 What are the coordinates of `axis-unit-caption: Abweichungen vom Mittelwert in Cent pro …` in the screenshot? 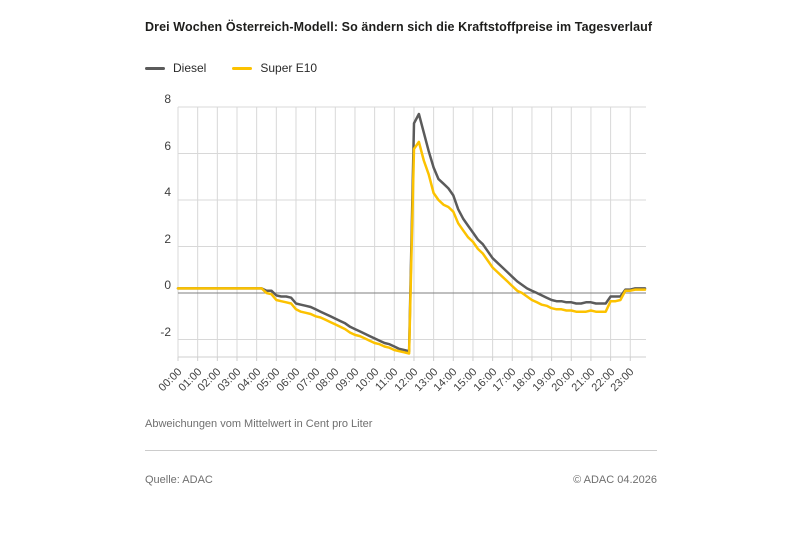 It's located at (259, 424).